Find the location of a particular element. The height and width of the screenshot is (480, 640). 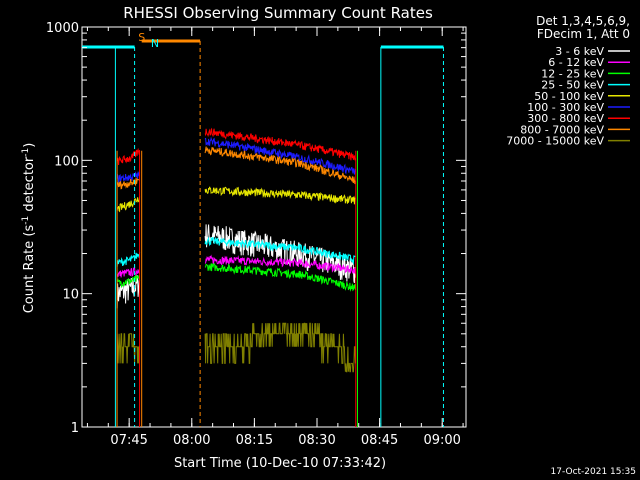

y-tick-label: 100 is located at coordinates (66, 161).